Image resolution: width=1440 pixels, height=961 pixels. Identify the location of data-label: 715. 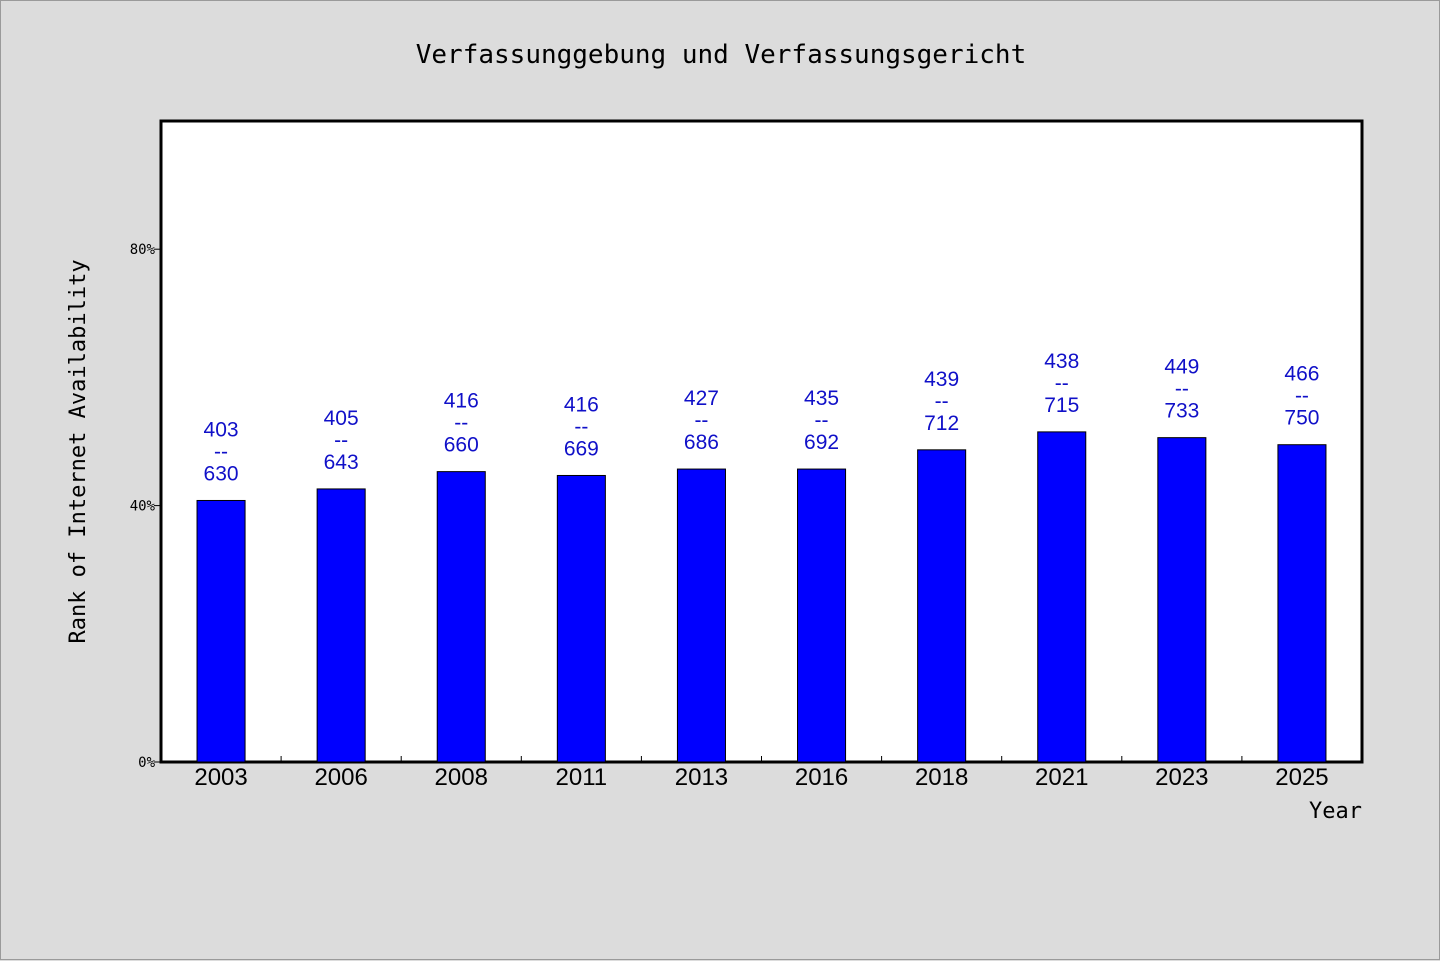
(1061, 405).